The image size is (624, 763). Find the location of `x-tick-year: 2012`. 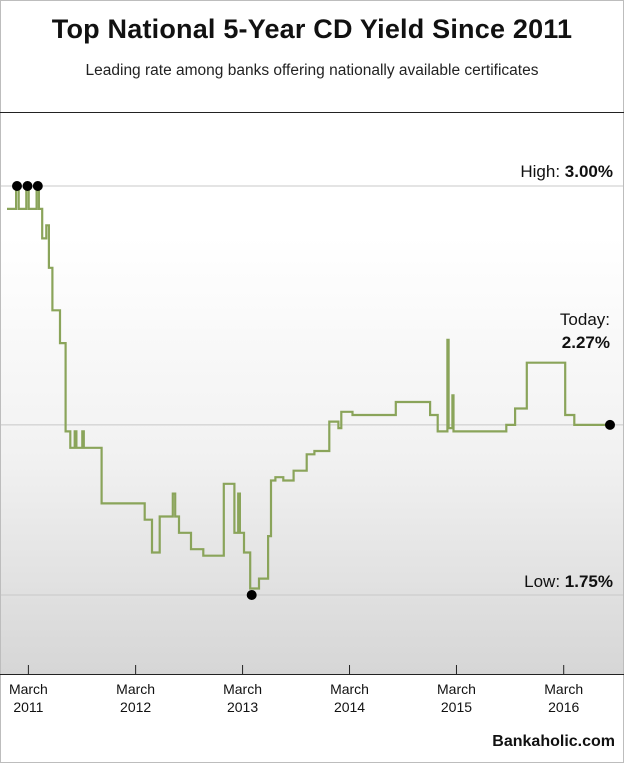

x-tick-year: 2012 is located at coordinates (136, 707).